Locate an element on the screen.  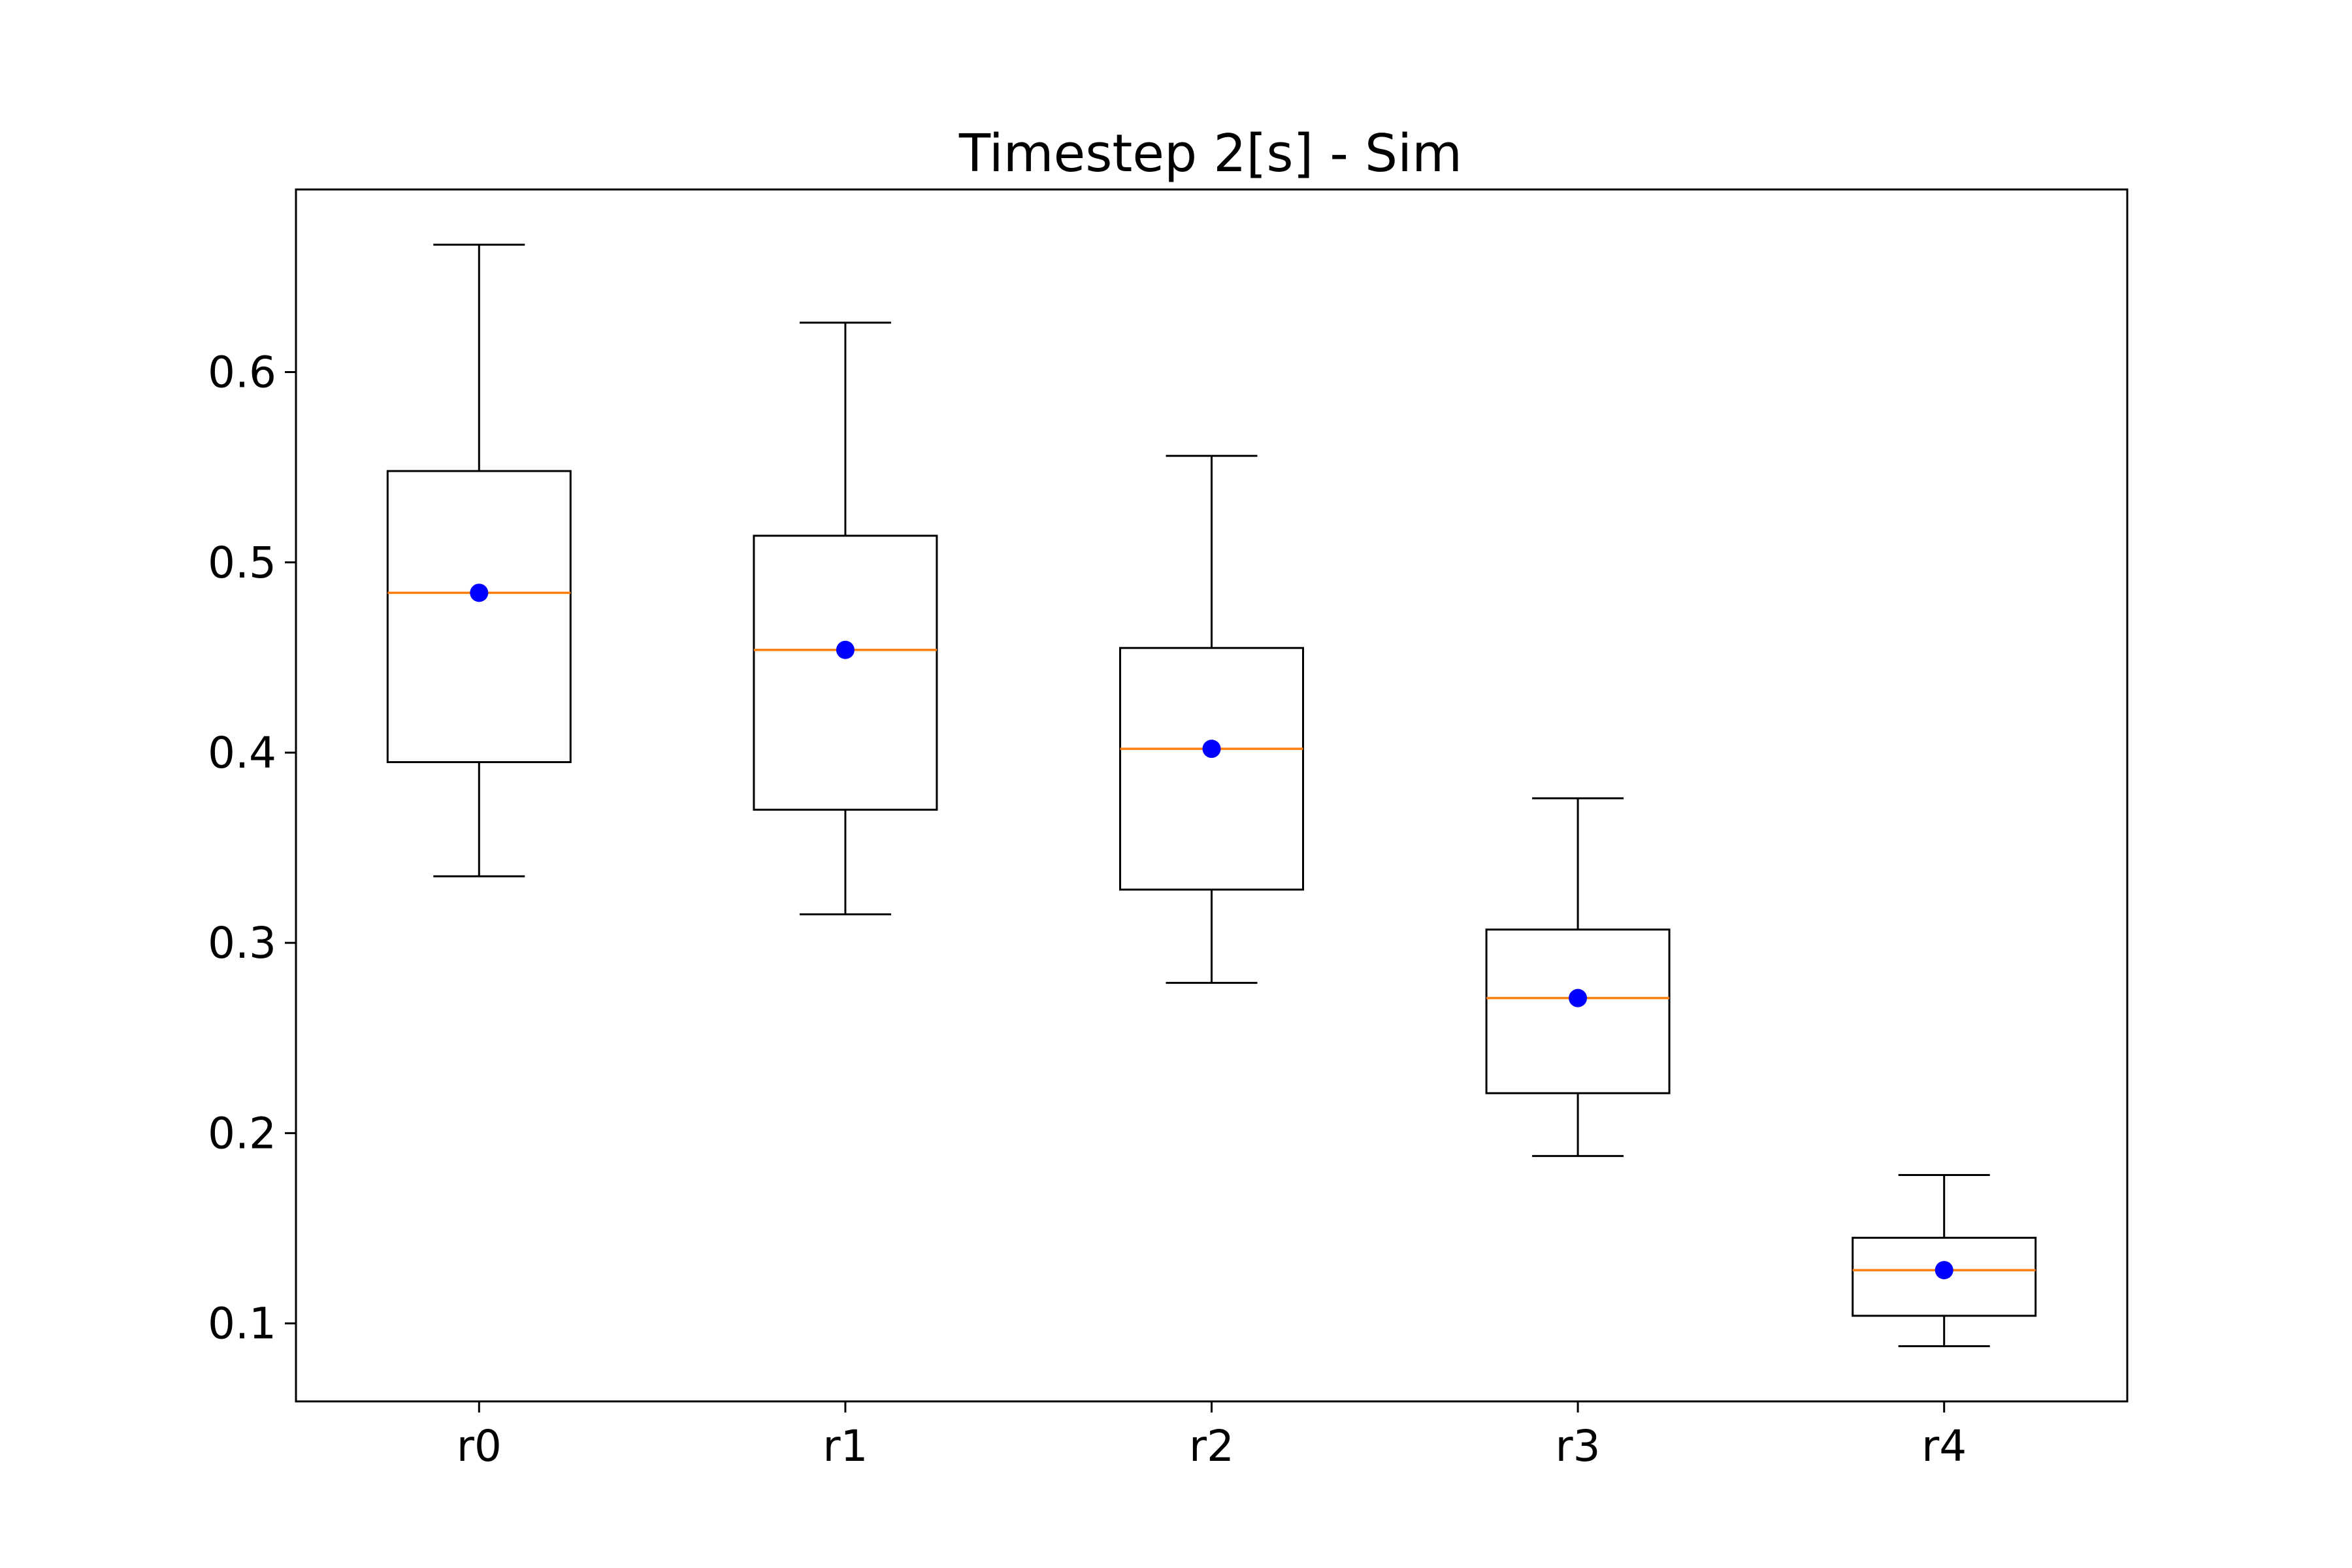
y-tick-label: 0.3 is located at coordinates (242, 943).